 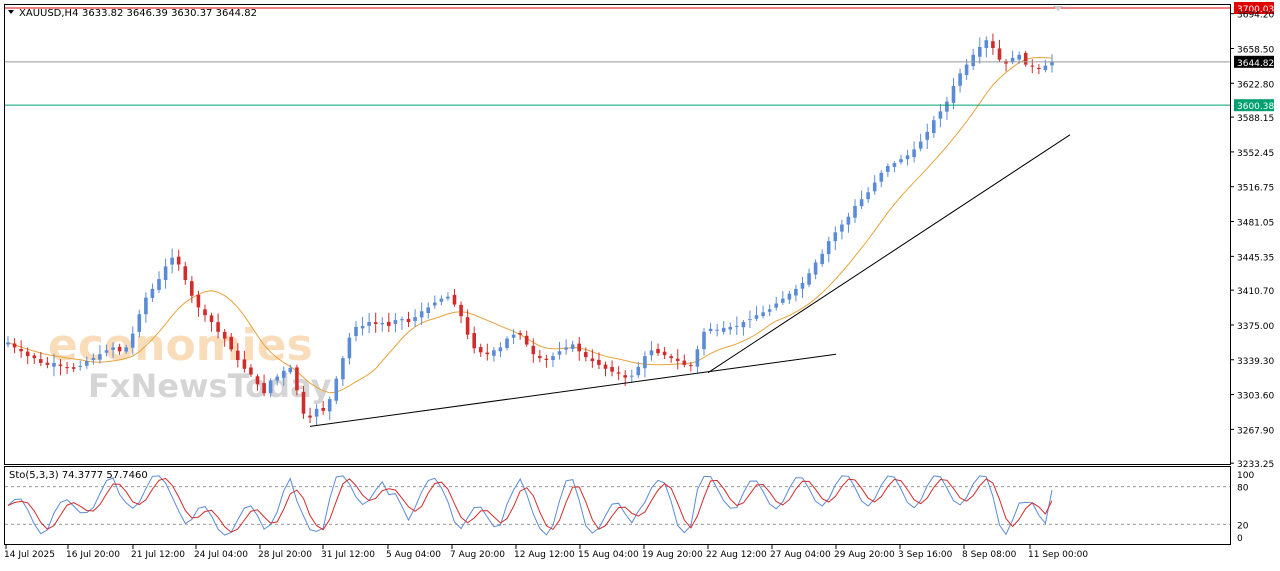 I want to click on price-tick-label: 3339.30, so click(x=1255, y=362).